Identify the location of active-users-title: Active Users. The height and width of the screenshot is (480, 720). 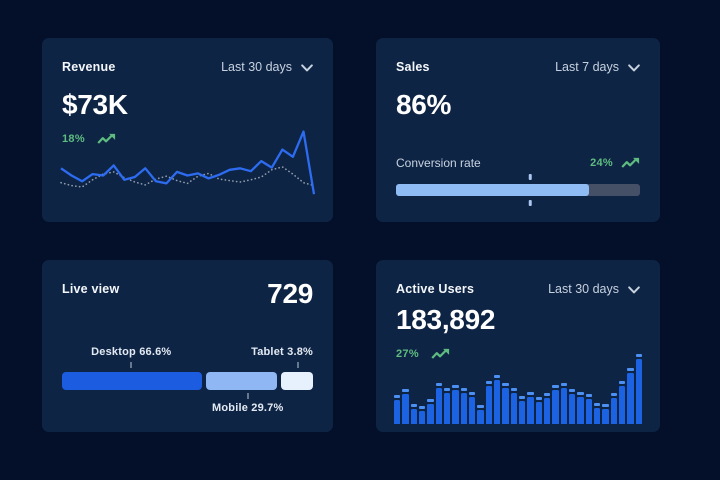
(435, 289).